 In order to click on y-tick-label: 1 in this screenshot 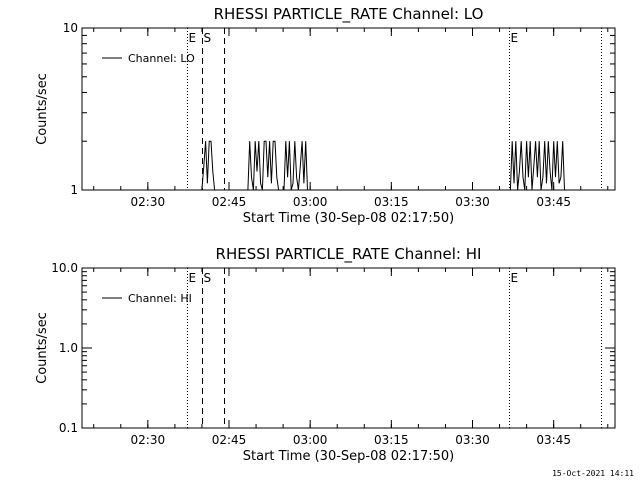, I will do `click(74, 190)`.